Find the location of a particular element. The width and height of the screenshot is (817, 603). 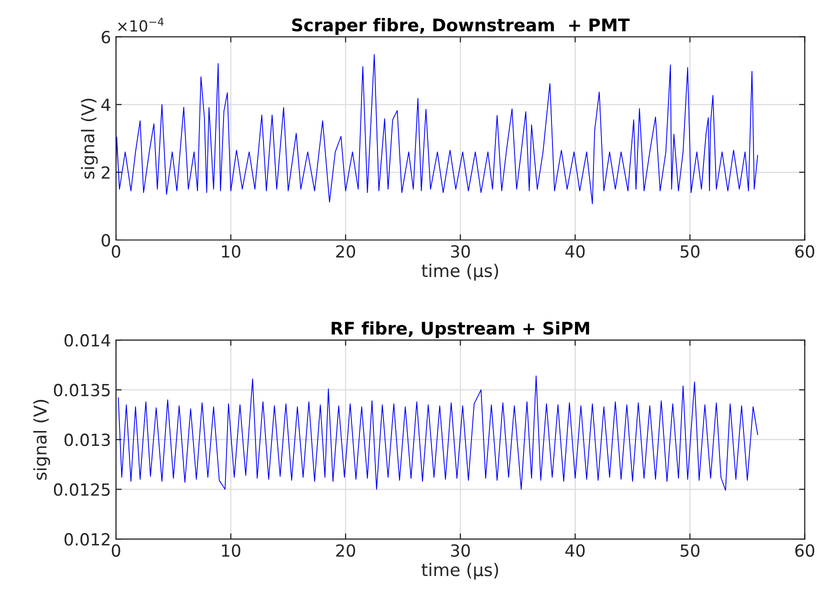

y-tick-label: 0.013 is located at coordinates (87, 440).